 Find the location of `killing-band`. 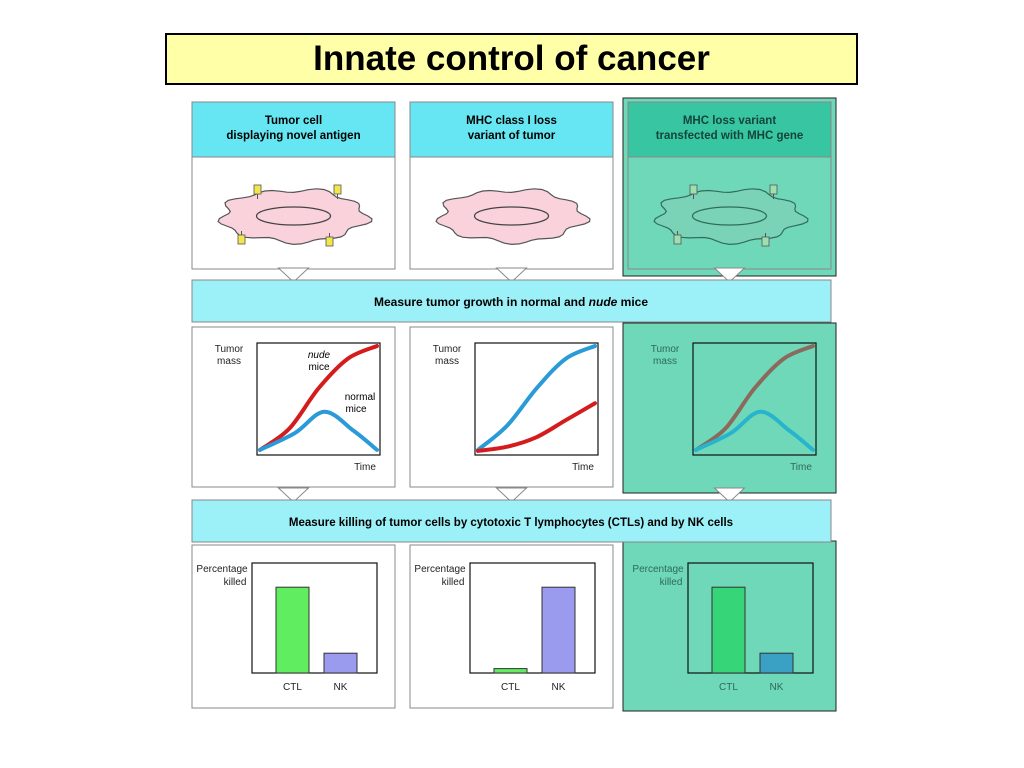

killing-band is located at coordinates (511, 521).